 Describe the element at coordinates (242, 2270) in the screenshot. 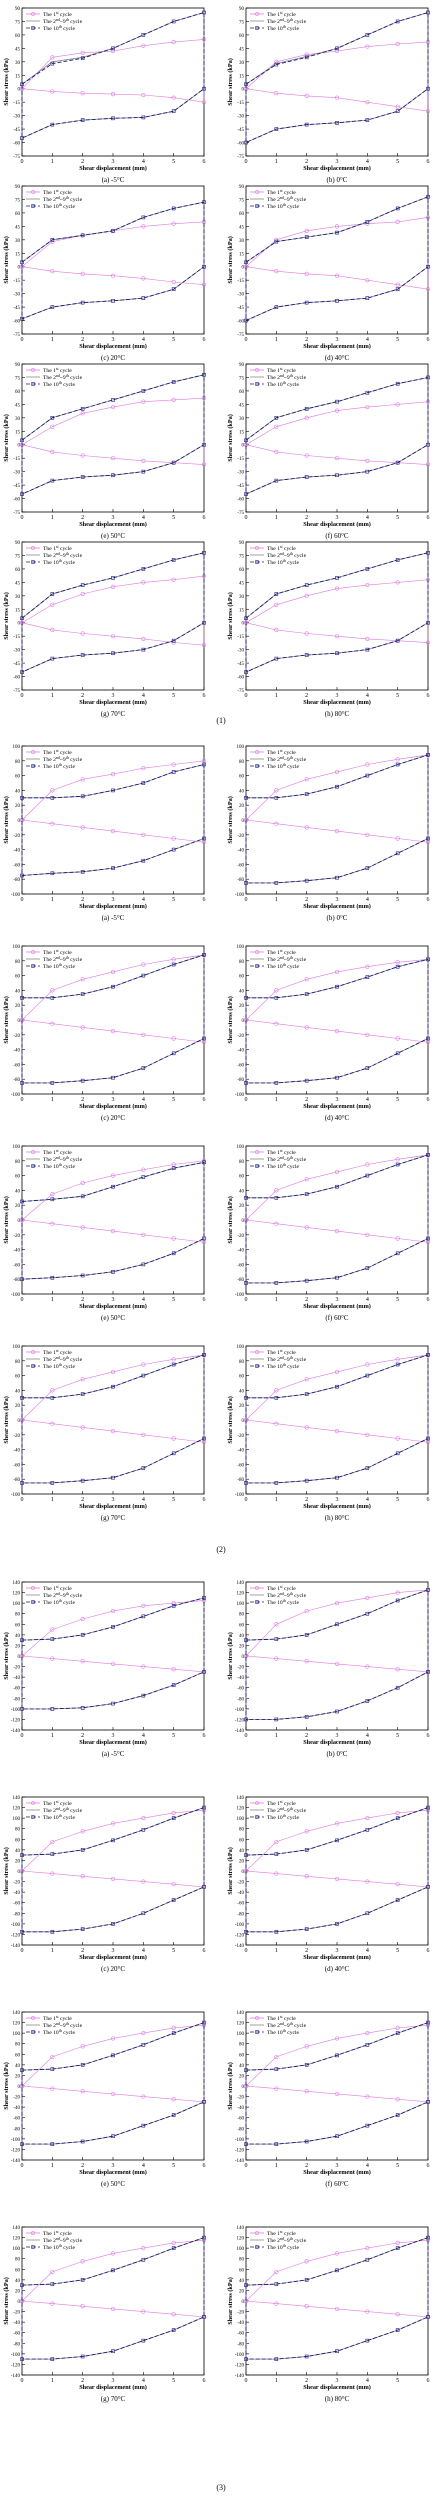

I see `y-tick-label: 60` at that location.